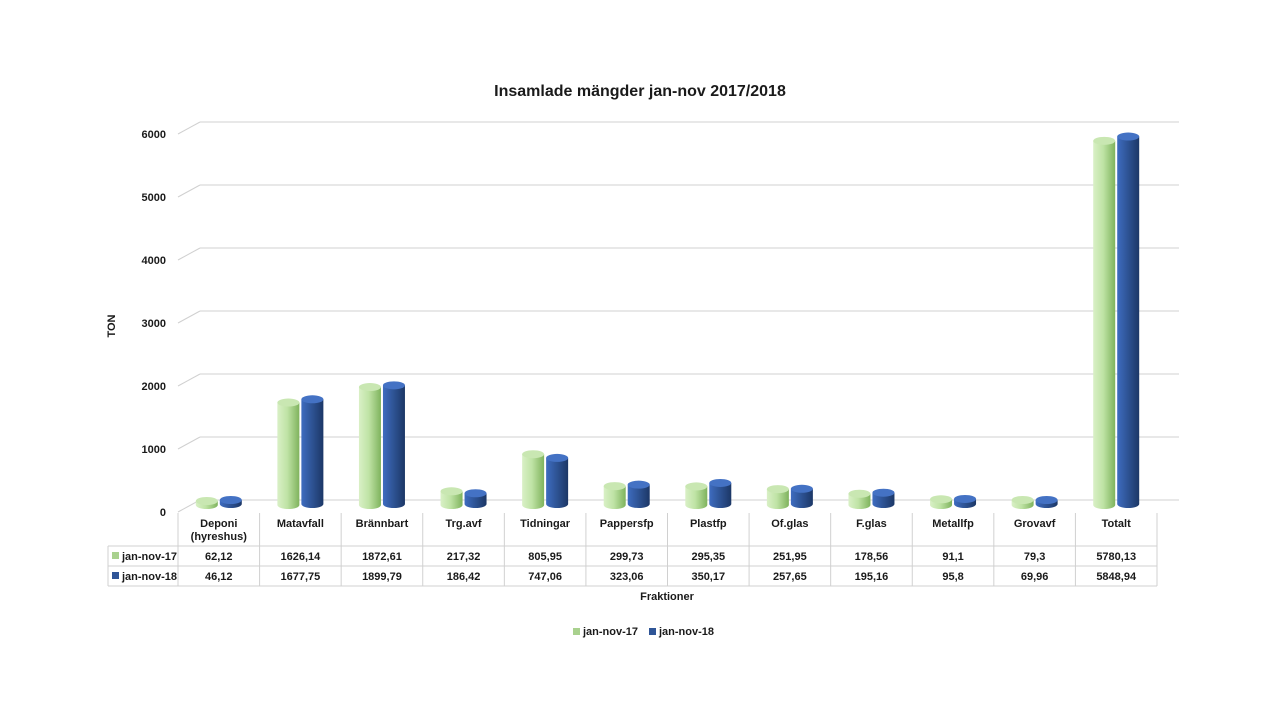  I want to click on data-label: 5780,13, so click(1116, 557).